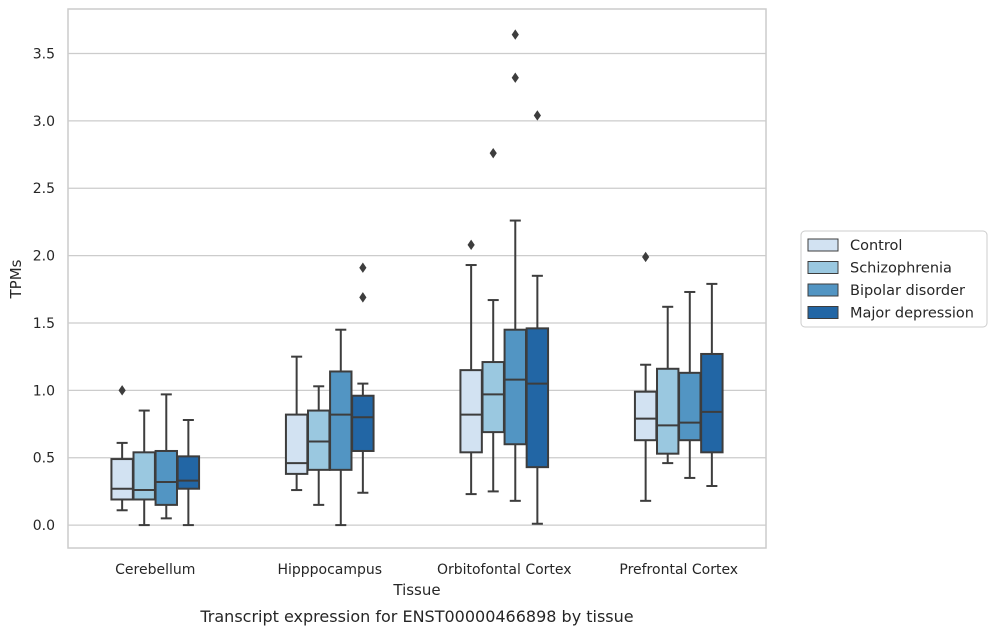 The width and height of the screenshot is (997, 634). What do you see at coordinates (44, 391) in the screenshot?
I see `y-tick-label: 1.0` at bounding box center [44, 391].